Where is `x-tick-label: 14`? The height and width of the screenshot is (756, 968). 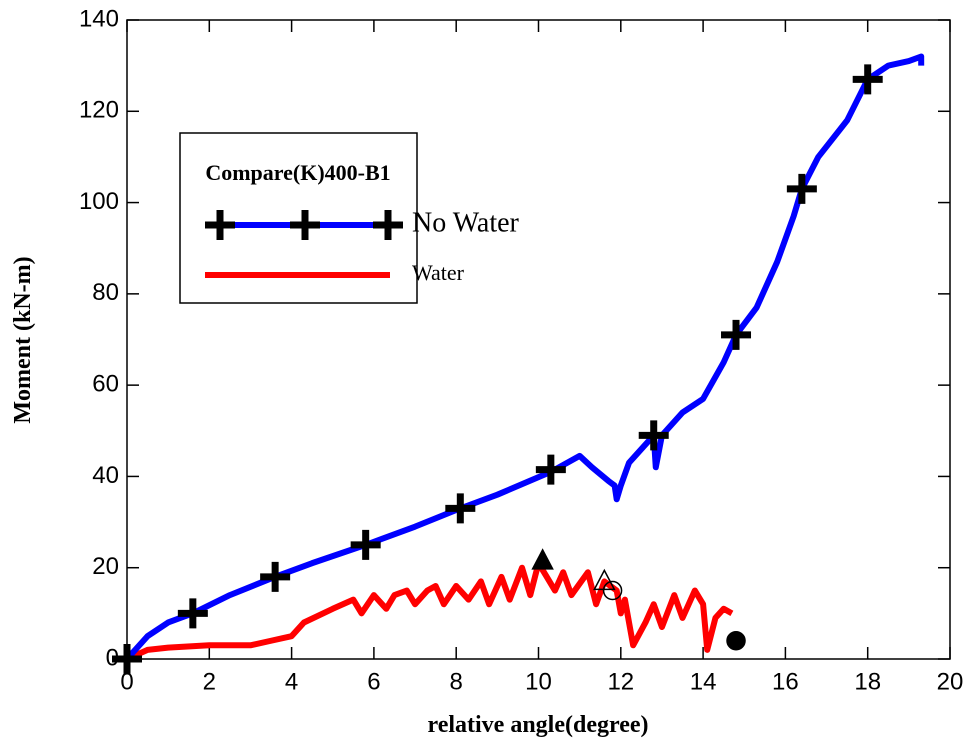 x-tick-label: 14 is located at coordinates (703, 681).